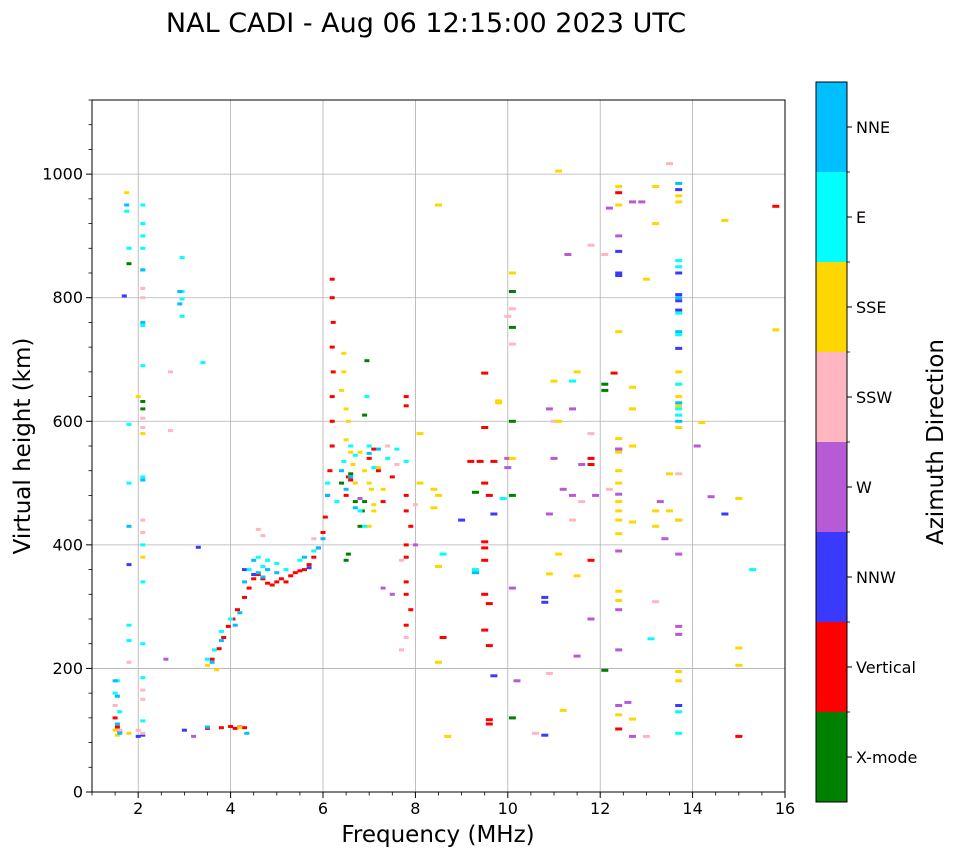 This screenshot has height=857, width=958. Describe the element at coordinates (831, 757) in the screenshot. I see `colorbar-segment` at that location.